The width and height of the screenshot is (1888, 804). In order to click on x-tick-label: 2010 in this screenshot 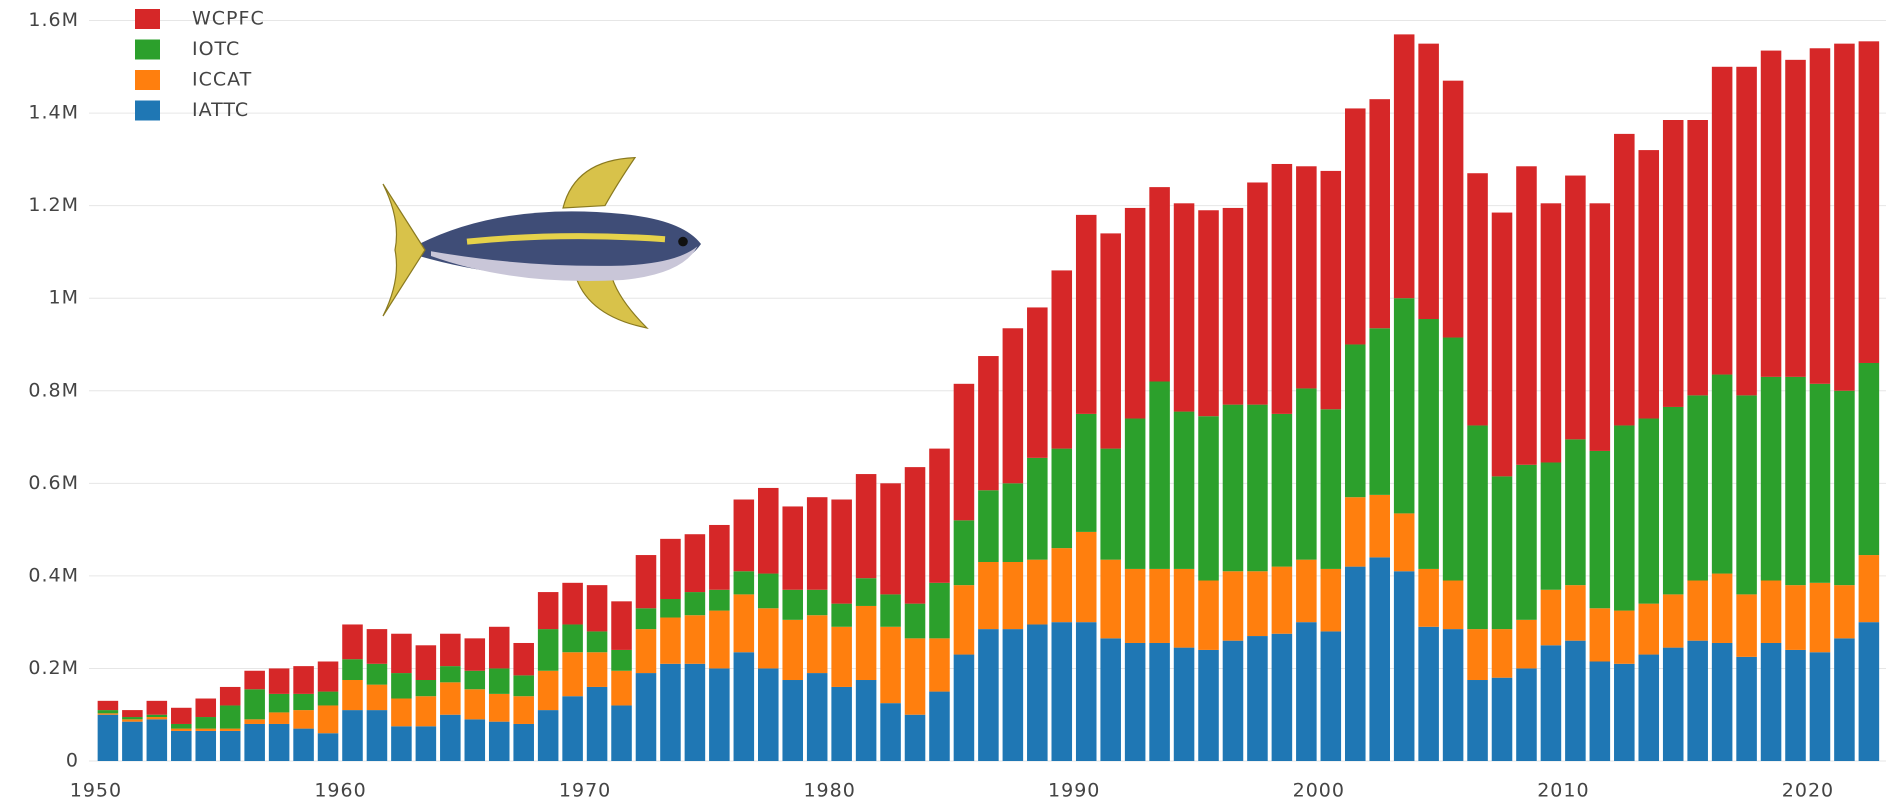, I will do `click(1563, 791)`.